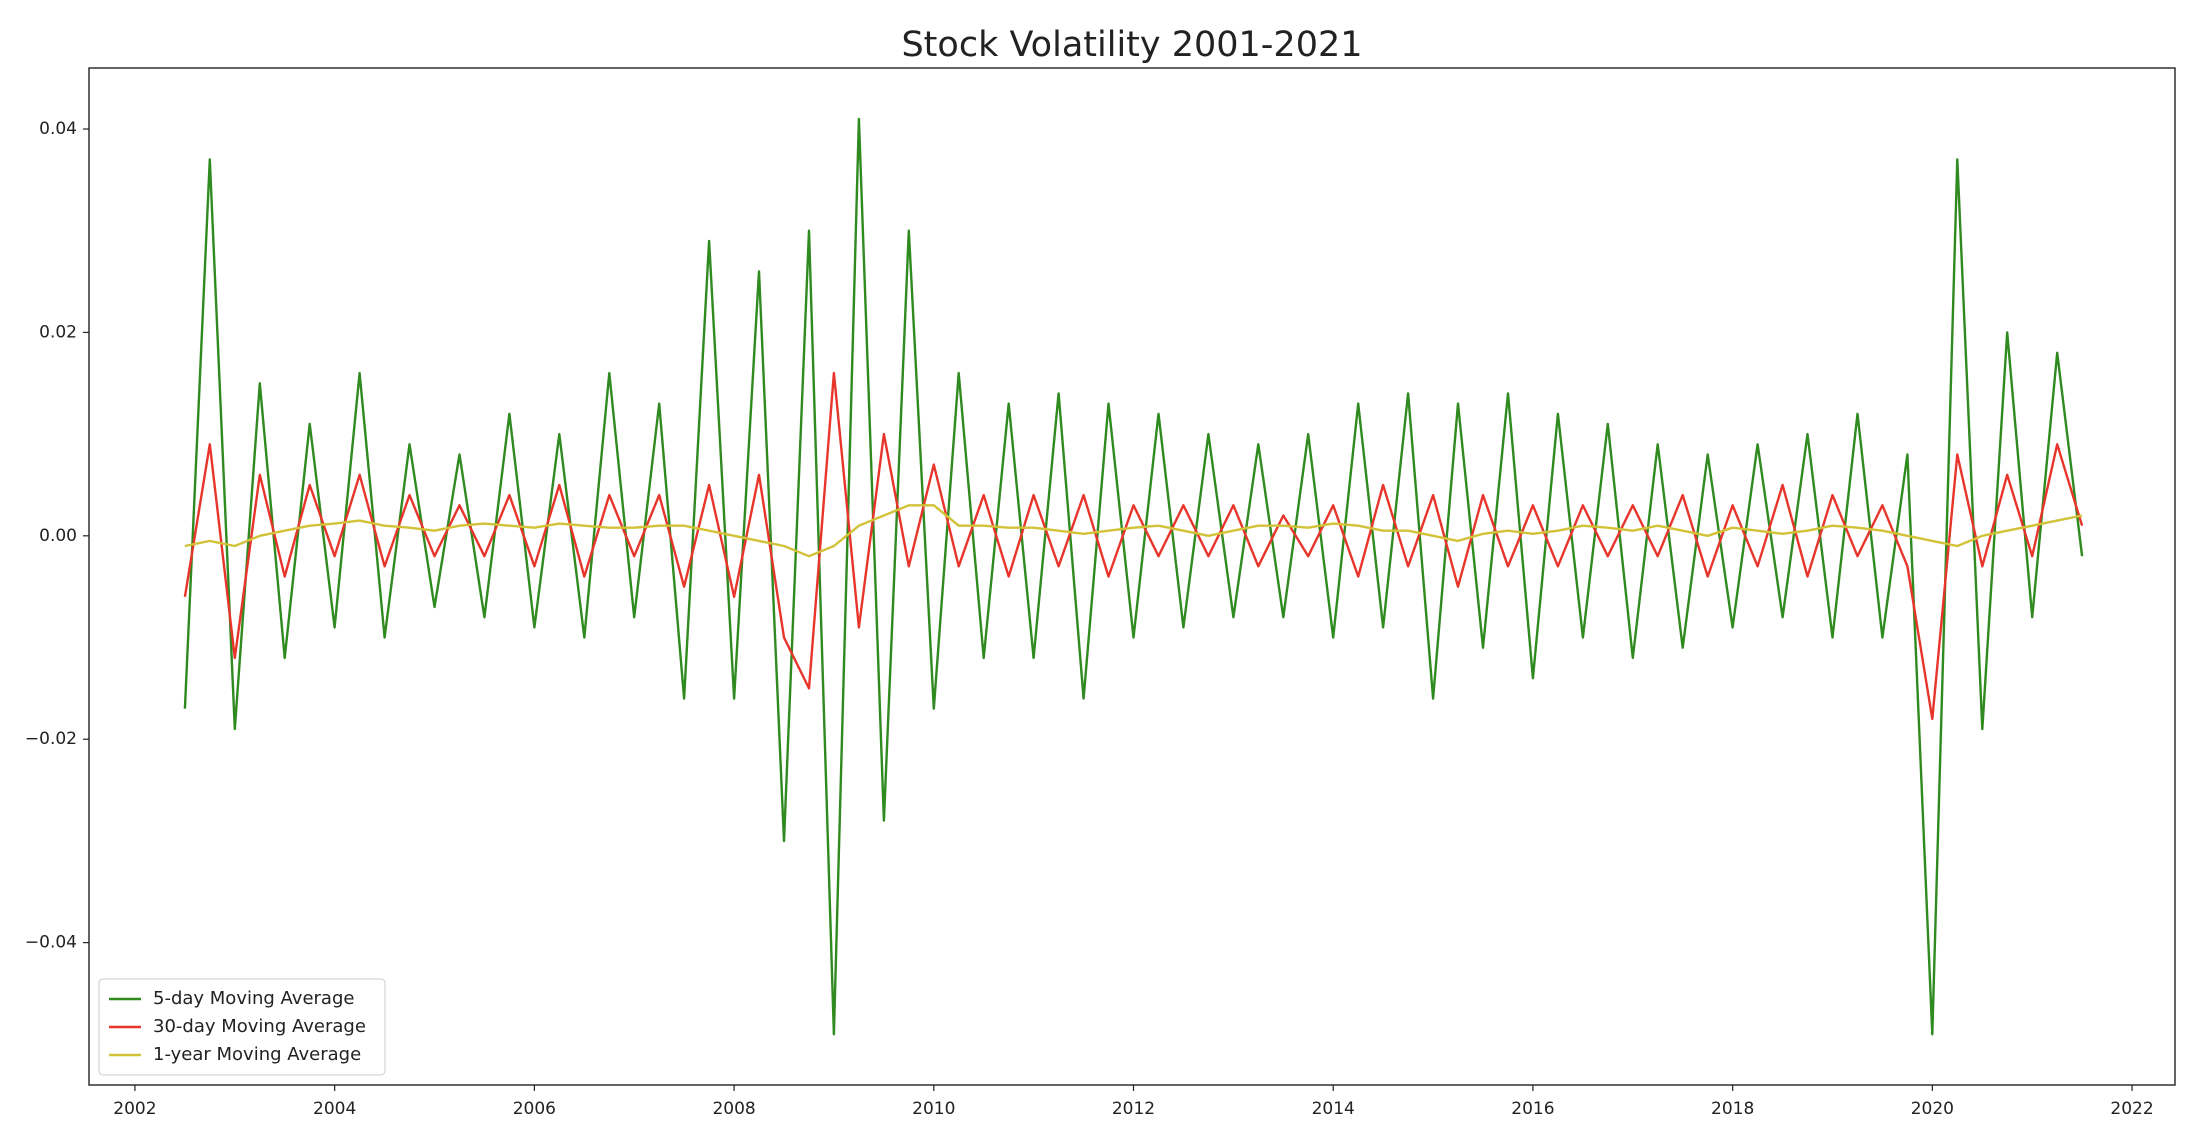 The image size is (2186, 1138). What do you see at coordinates (933, 1109) in the screenshot?
I see `x-tick-label: 2010` at bounding box center [933, 1109].